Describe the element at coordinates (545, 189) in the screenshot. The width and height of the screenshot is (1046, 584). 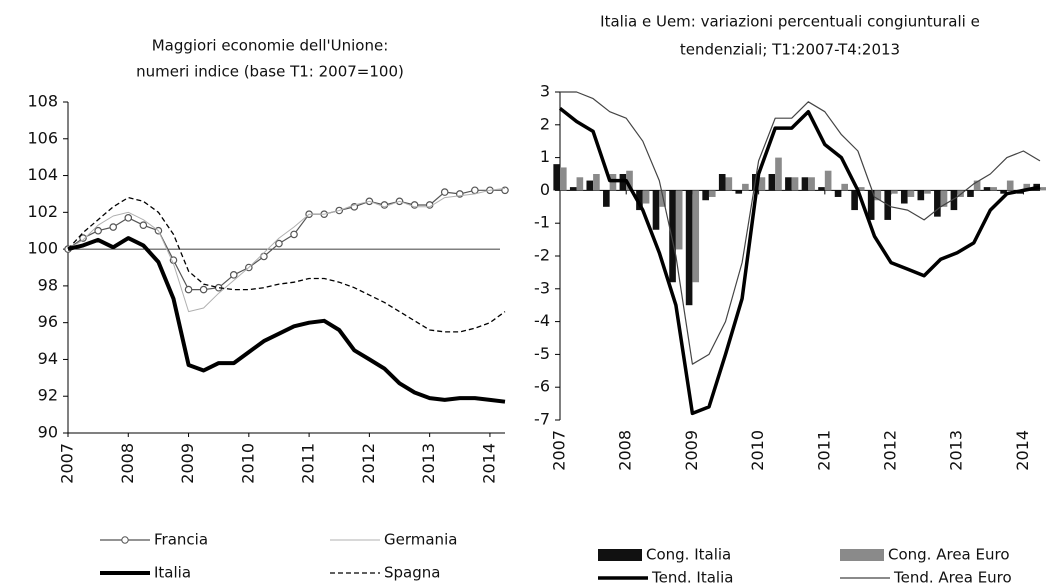
I see `y-tick-label: 0` at that location.